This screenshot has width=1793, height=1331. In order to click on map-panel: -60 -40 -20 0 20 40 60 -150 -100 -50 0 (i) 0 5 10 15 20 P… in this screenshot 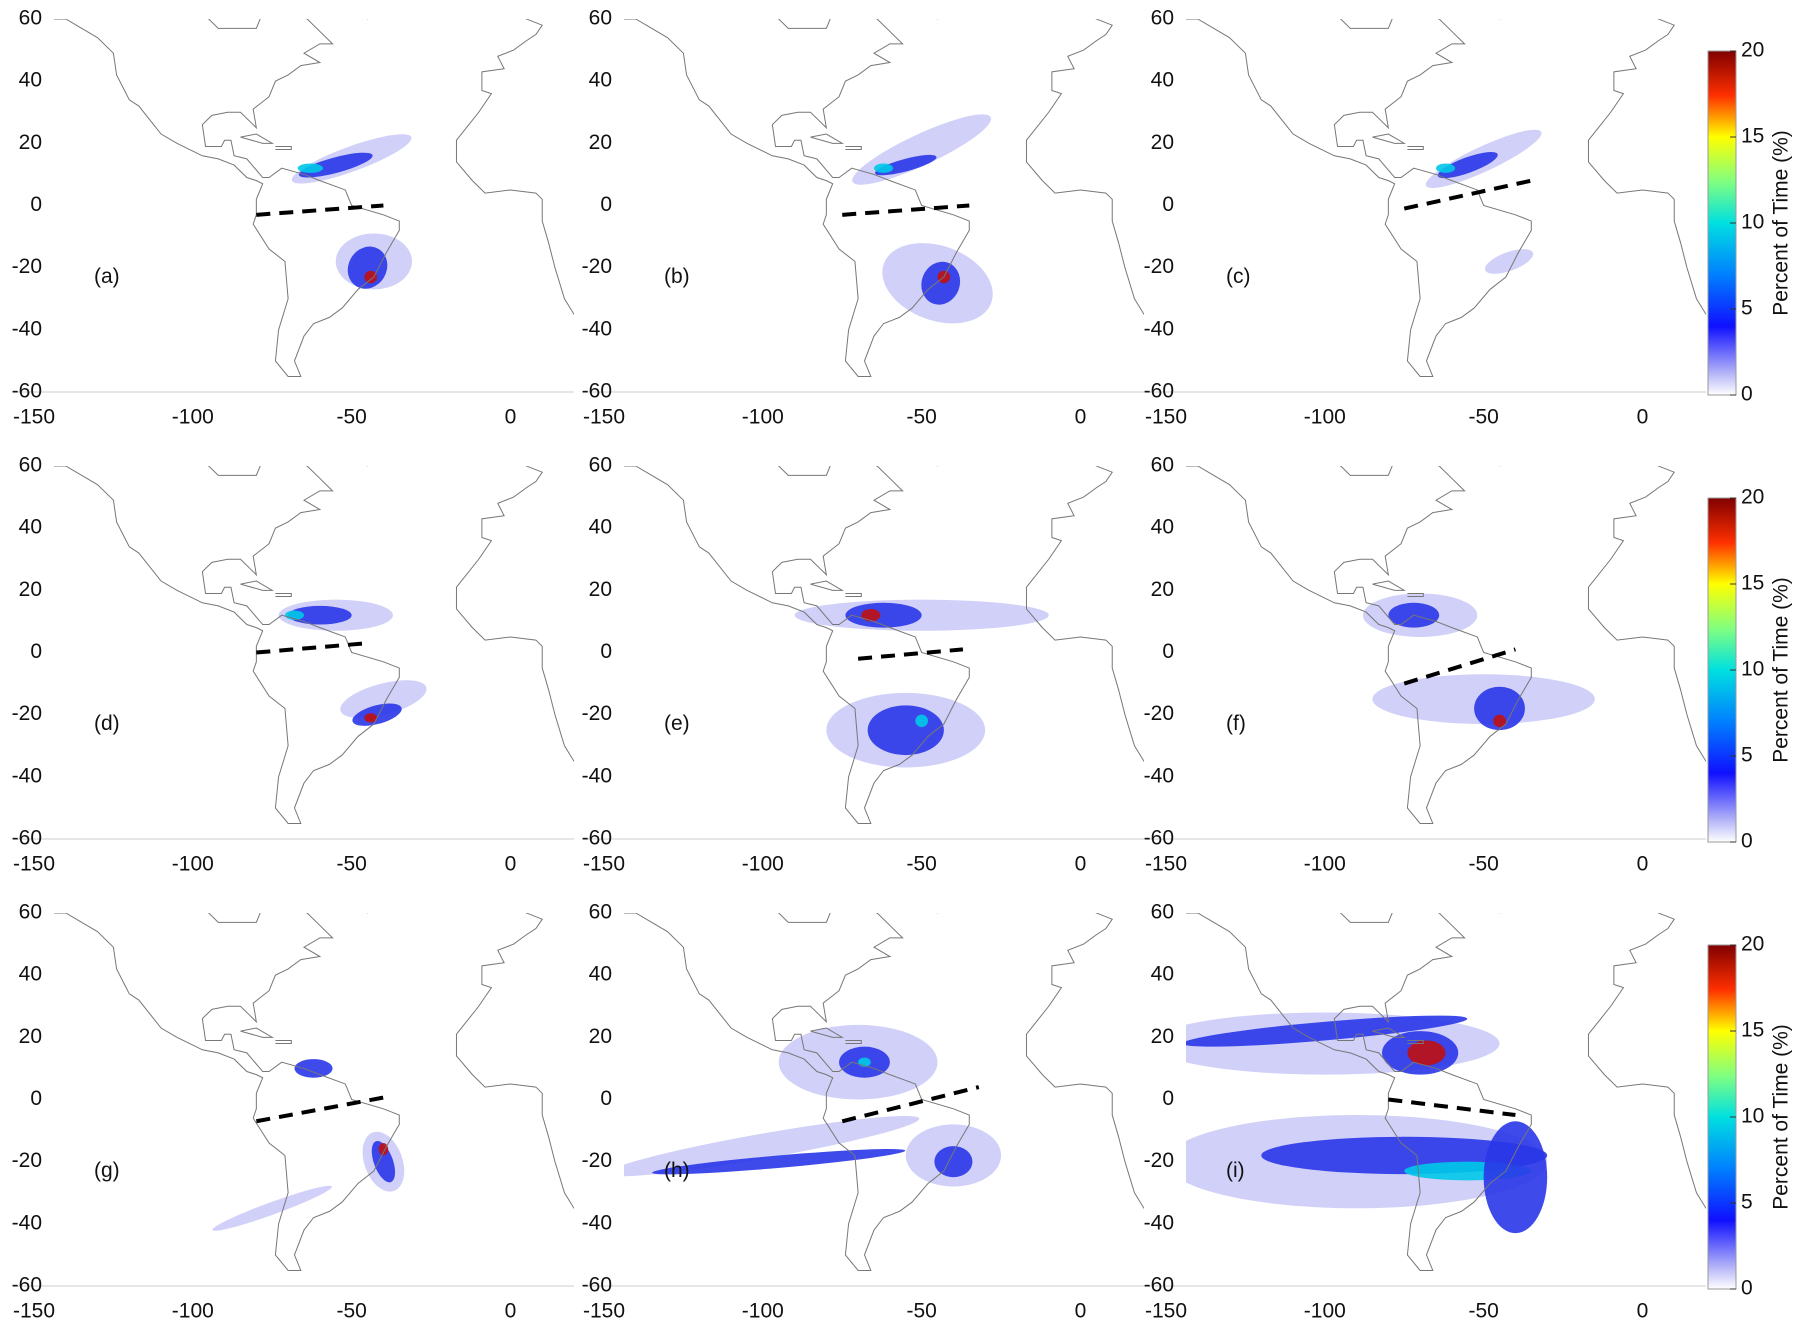, I will do `click(1468, 1112)`.